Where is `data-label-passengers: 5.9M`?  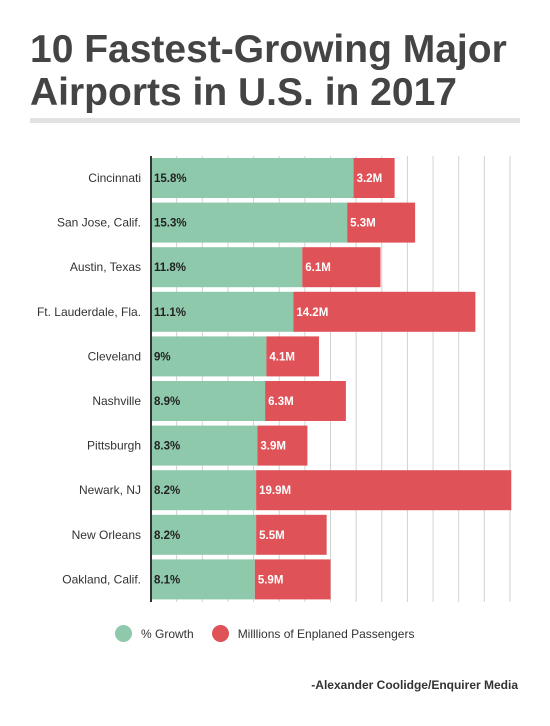 data-label-passengers: 5.9M is located at coordinates (271, 580).